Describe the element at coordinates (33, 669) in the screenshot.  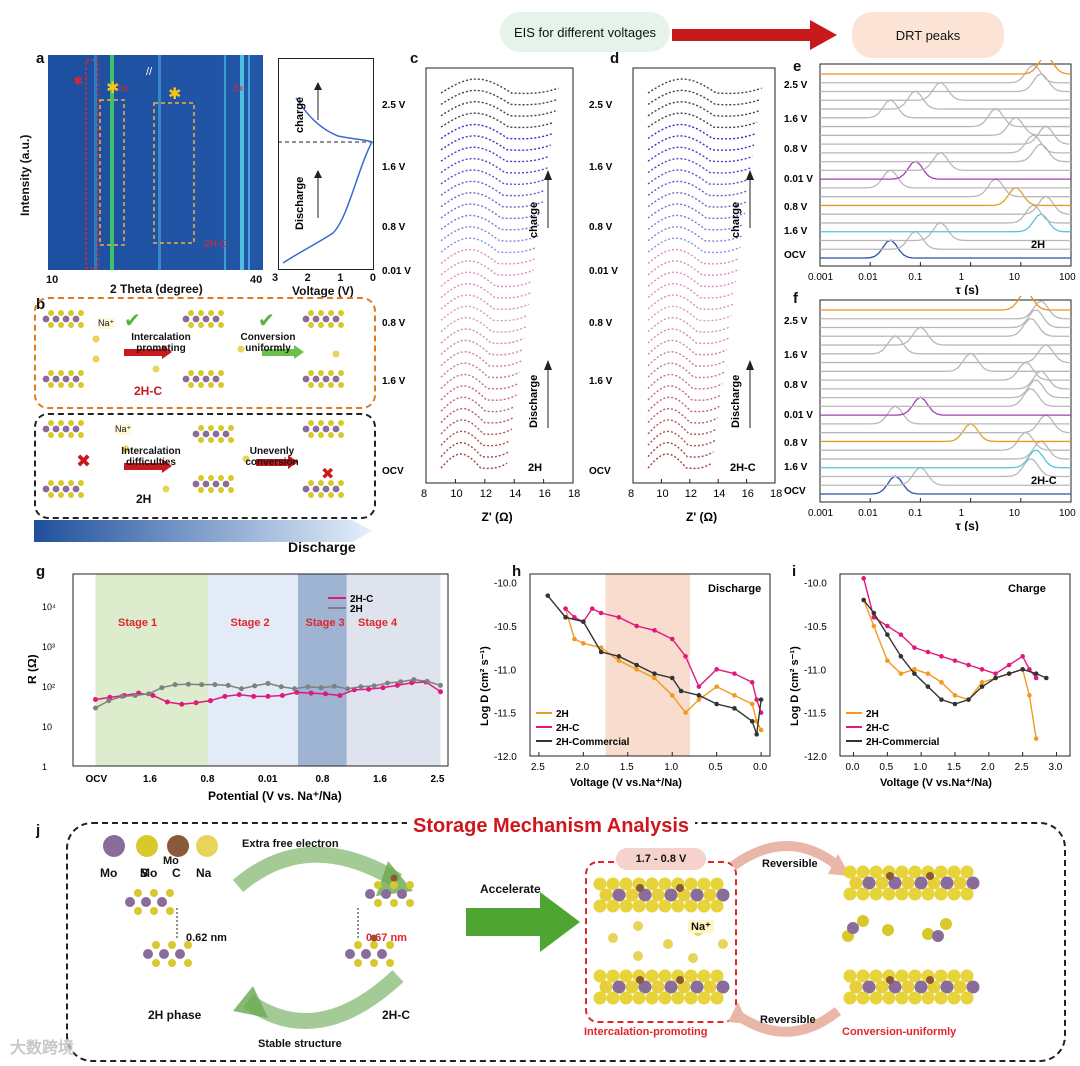
I see `y-axis-label: R (Ω)` at that location.